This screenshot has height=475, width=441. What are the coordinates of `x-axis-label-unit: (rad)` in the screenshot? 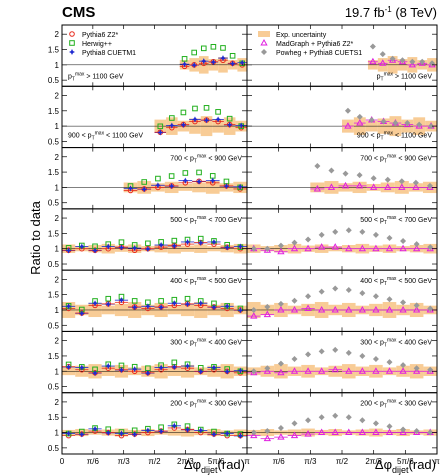 It's located at (231, 464).